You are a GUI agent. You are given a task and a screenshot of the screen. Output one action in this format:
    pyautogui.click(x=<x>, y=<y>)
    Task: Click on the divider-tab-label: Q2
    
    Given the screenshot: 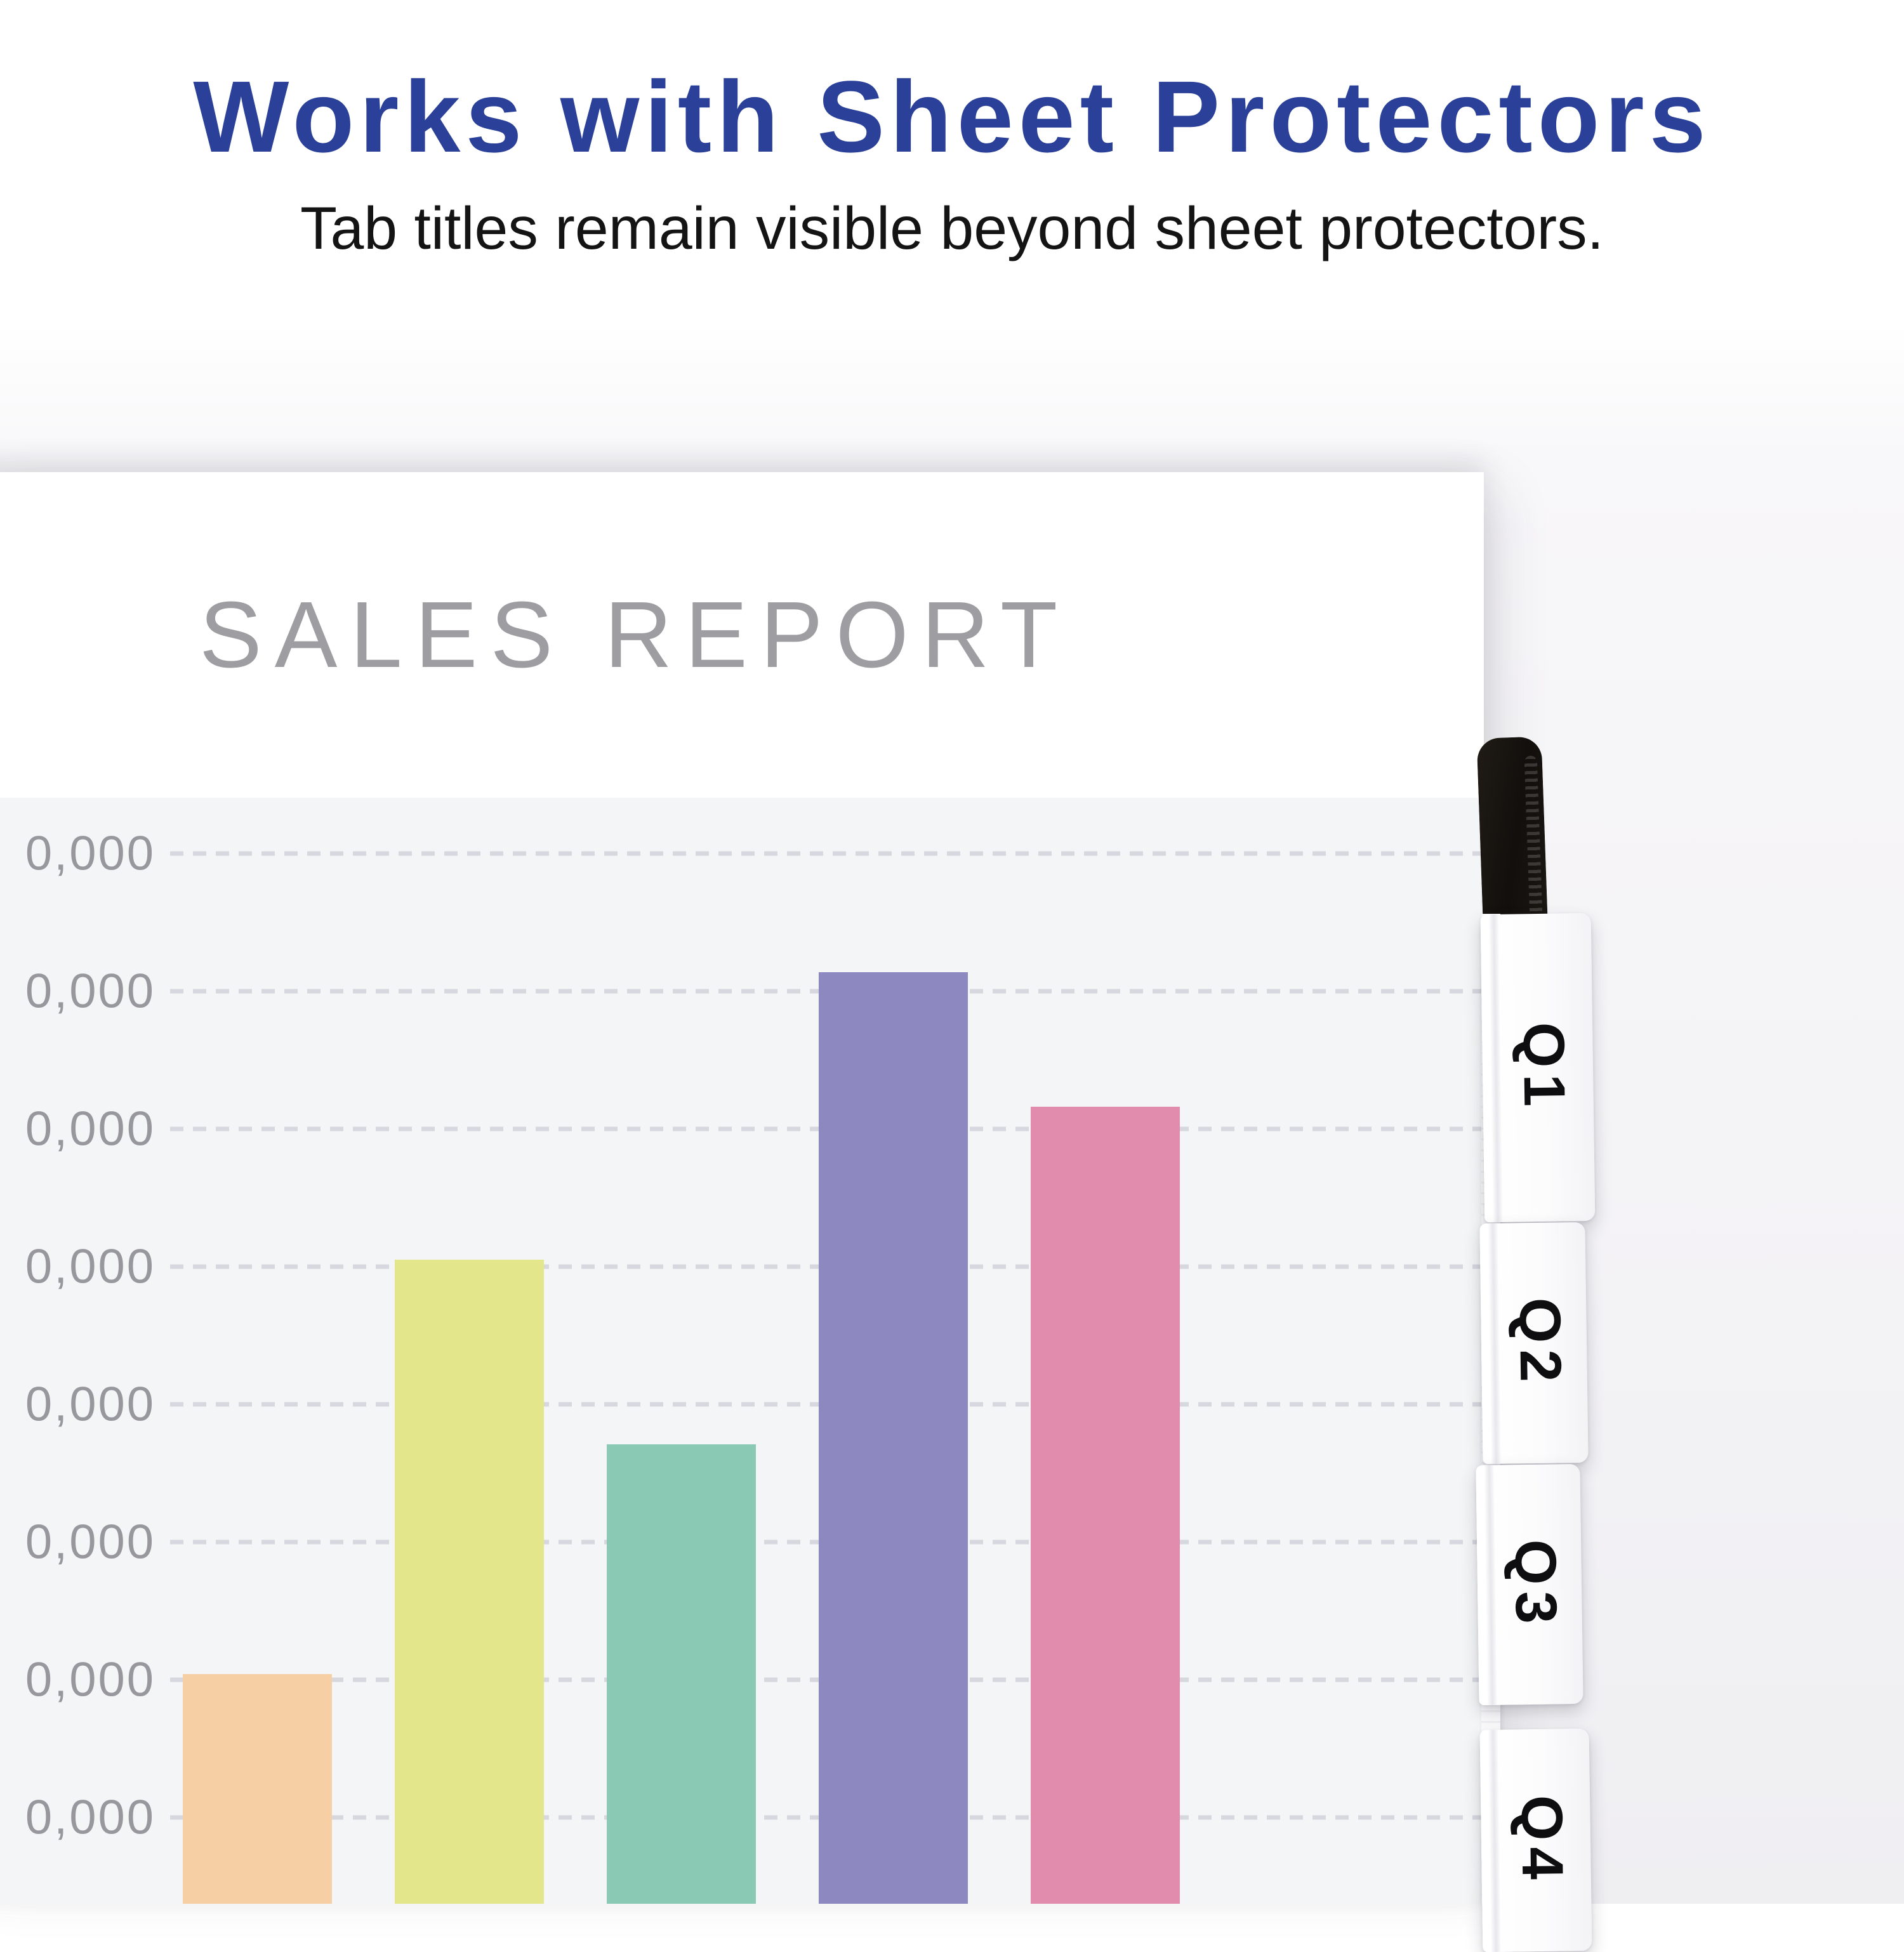 What is the action you would take?
    pyautogui.click(x=1540, y=1343)
    